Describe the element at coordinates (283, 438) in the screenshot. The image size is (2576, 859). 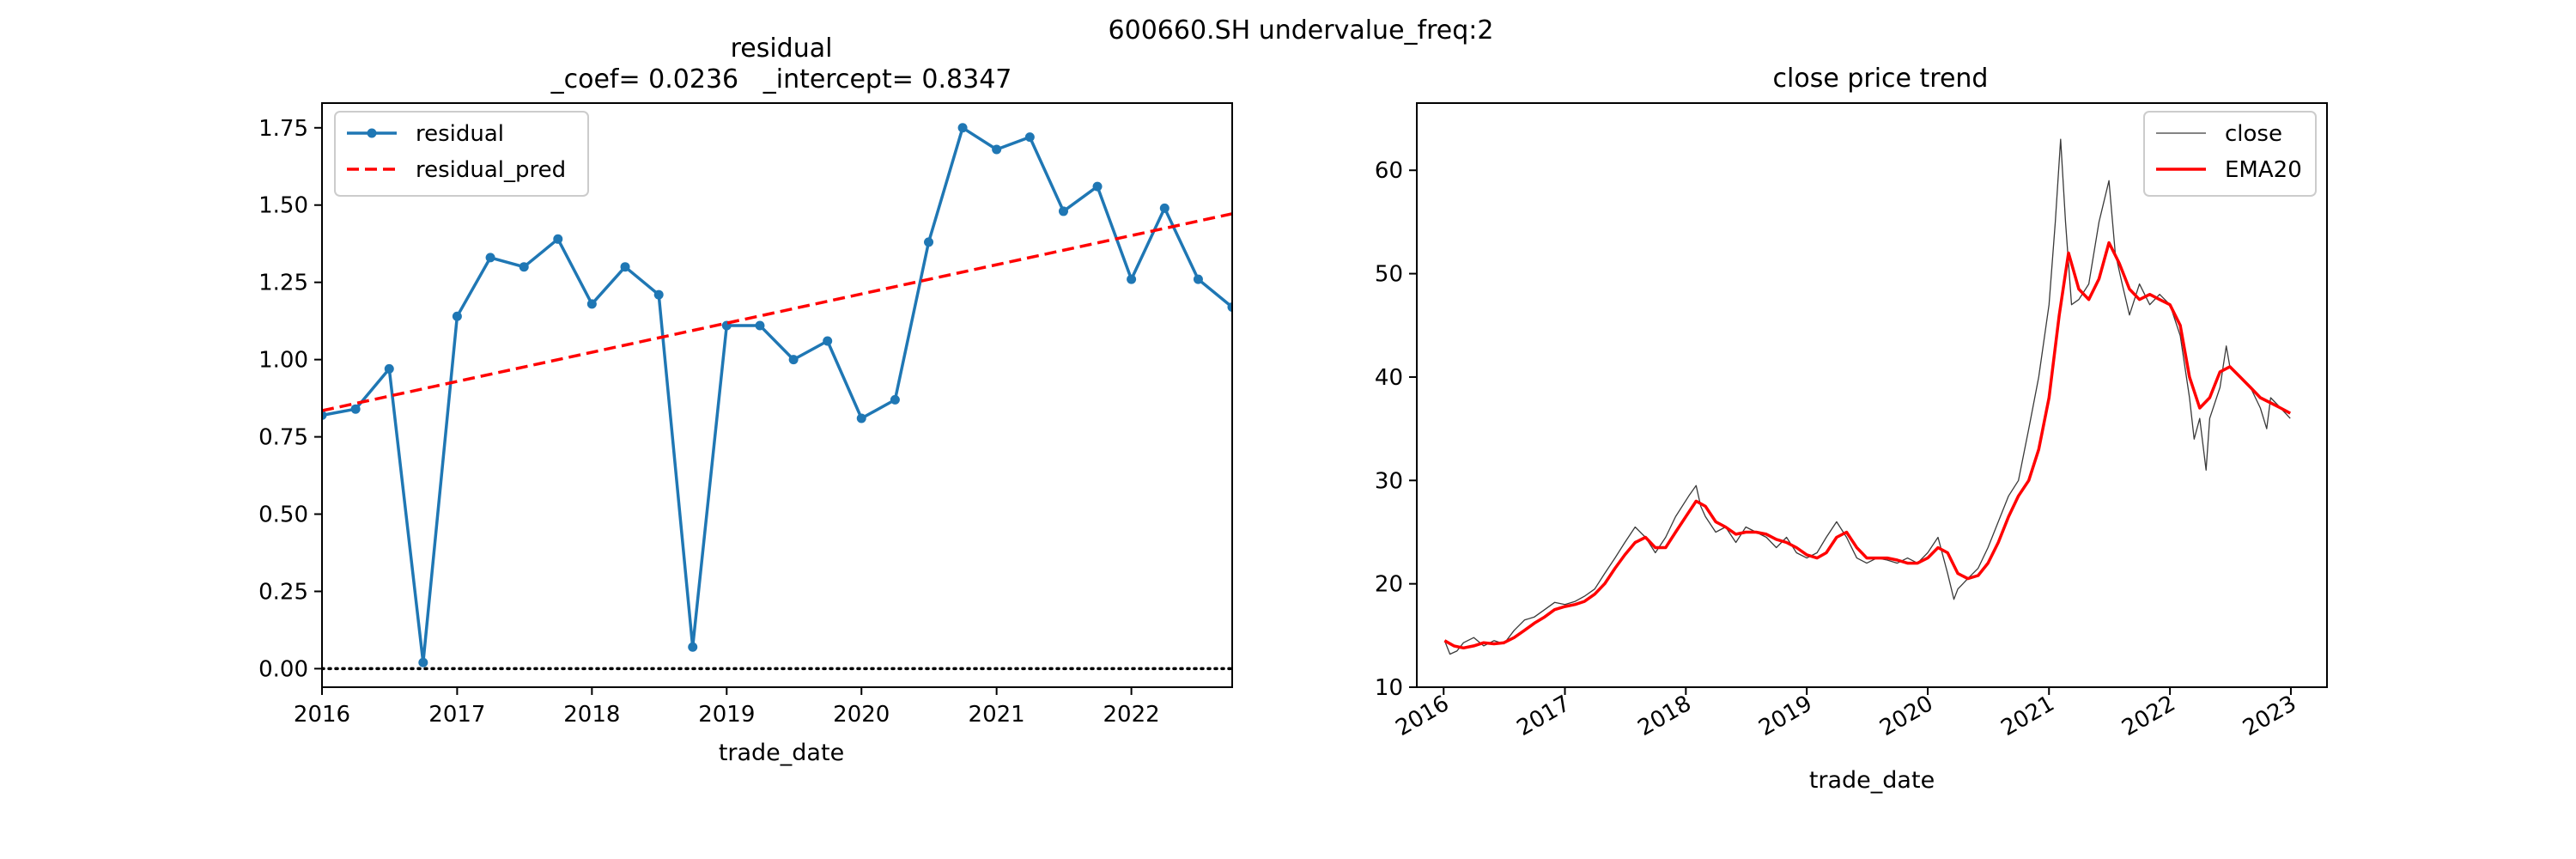
I see `left-ytick-label: 0.75` at that location.